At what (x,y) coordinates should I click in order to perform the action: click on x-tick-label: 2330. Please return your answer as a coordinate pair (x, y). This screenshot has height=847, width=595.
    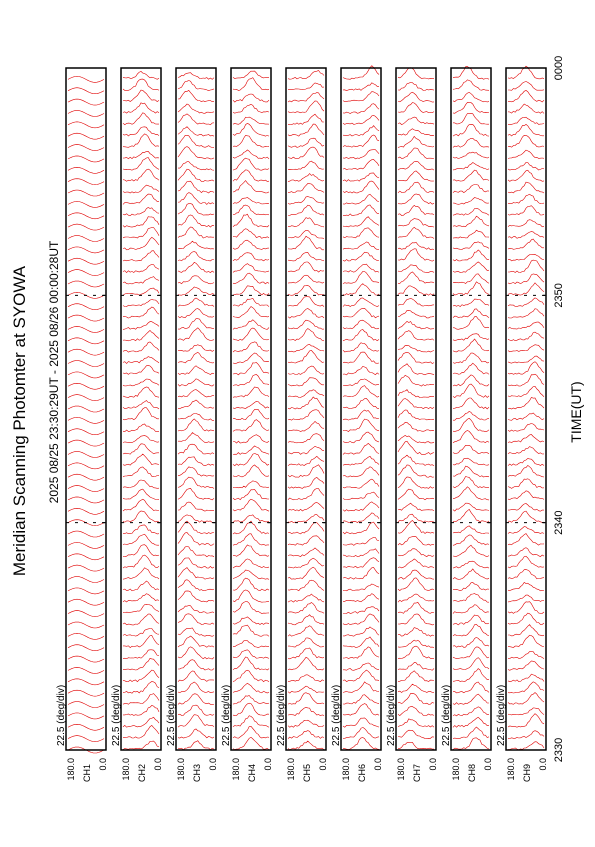
    Looking at the image, I should click on (559, 750).